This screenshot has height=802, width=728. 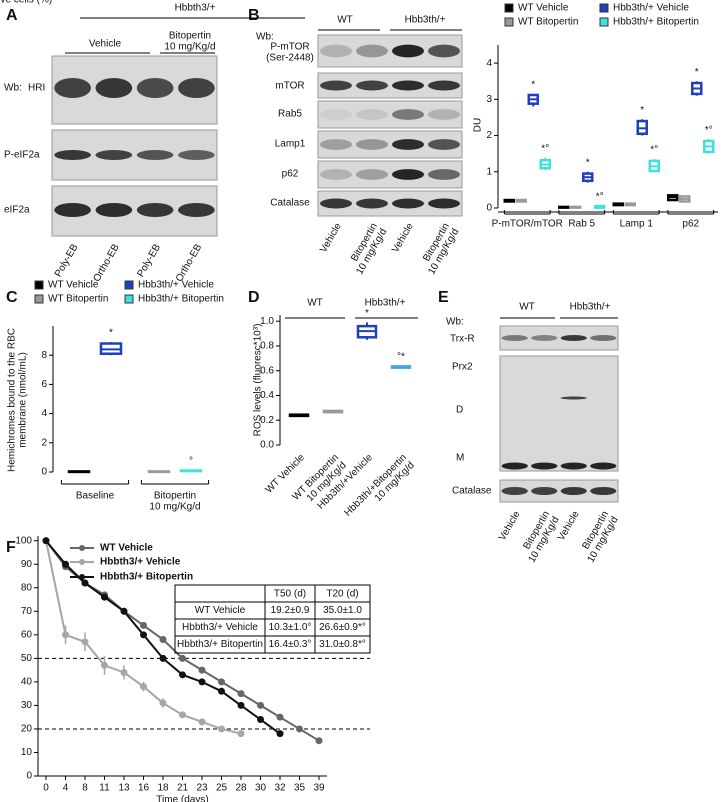 I want to click on x-tick-label: Lamp 1, so click(x=637, y=224).